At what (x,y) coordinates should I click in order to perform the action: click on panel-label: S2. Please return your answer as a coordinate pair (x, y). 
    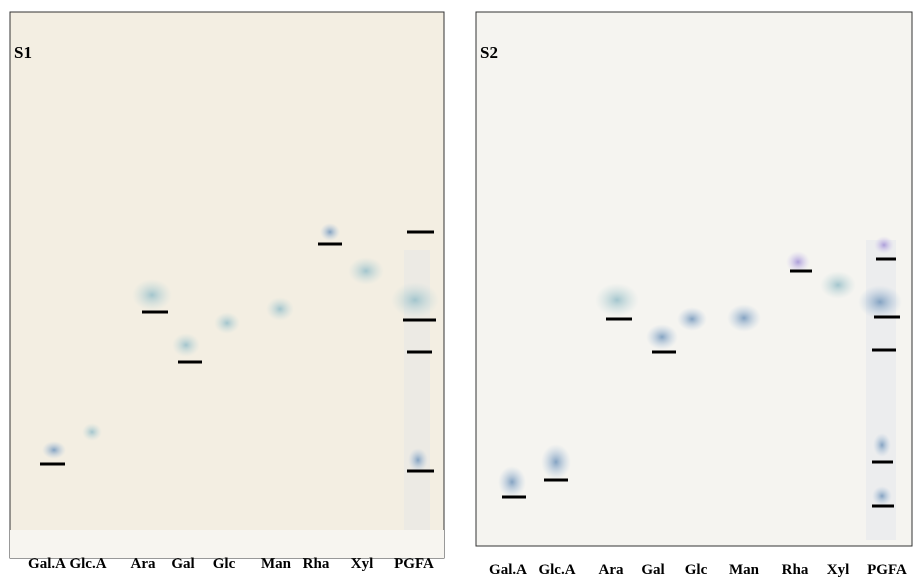
    Looking at the image, I should click on (489, 52).